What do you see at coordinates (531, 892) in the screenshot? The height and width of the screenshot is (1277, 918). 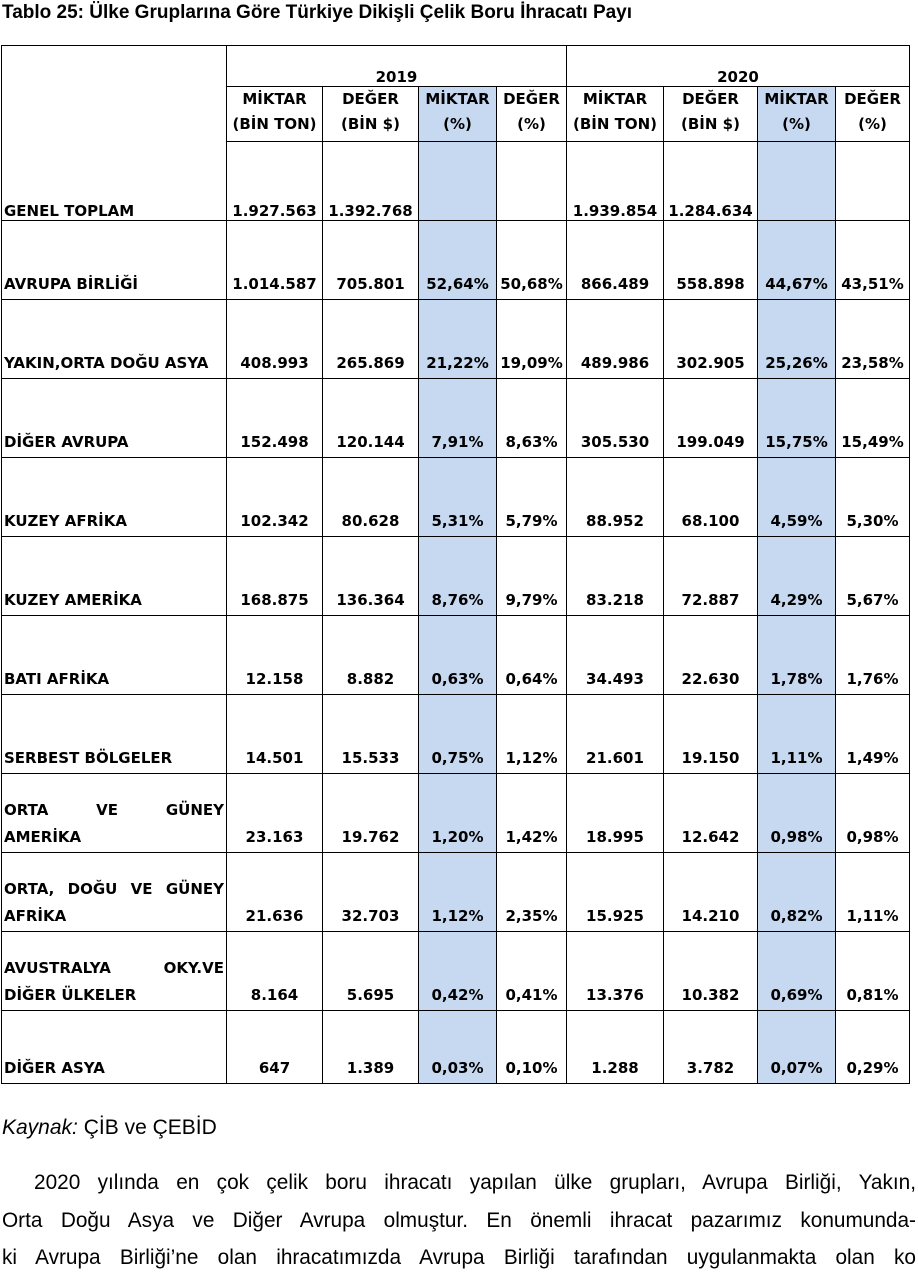 I see `table-cell: 2,35%` at bounding box center [531, 892].